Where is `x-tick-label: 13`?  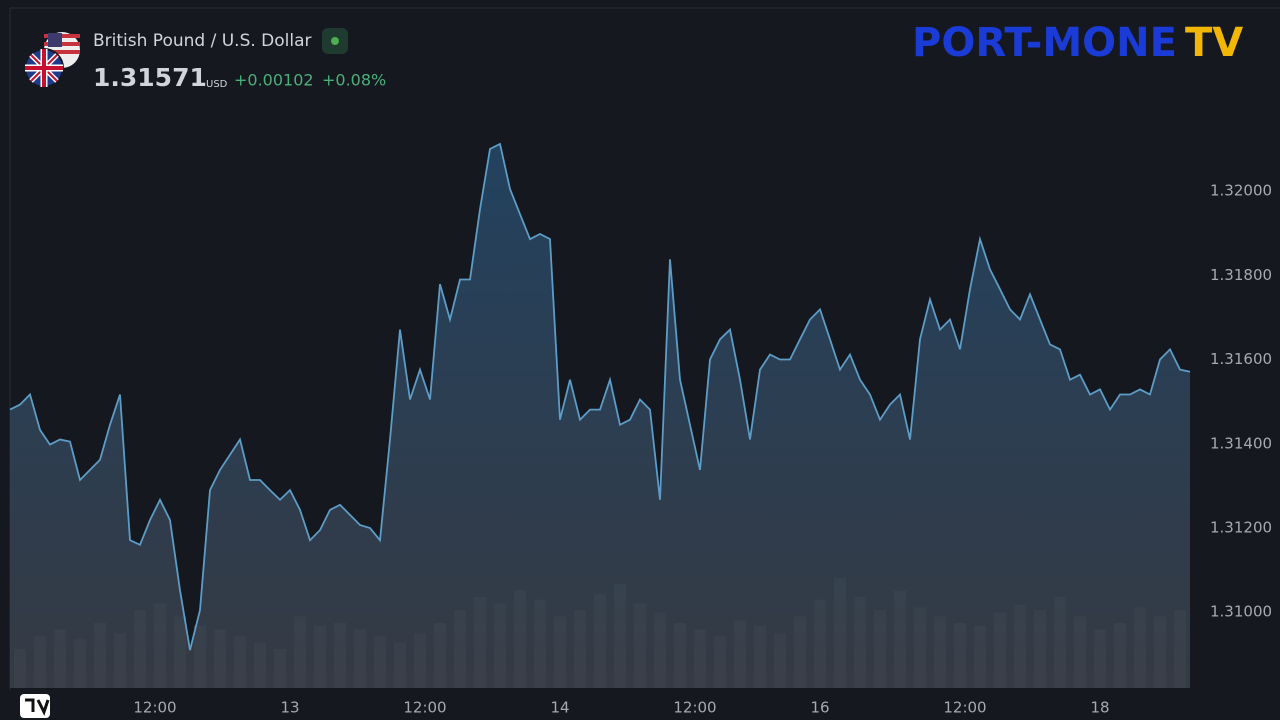
x-tick-label: 13 is located at coordinates (289, 708).